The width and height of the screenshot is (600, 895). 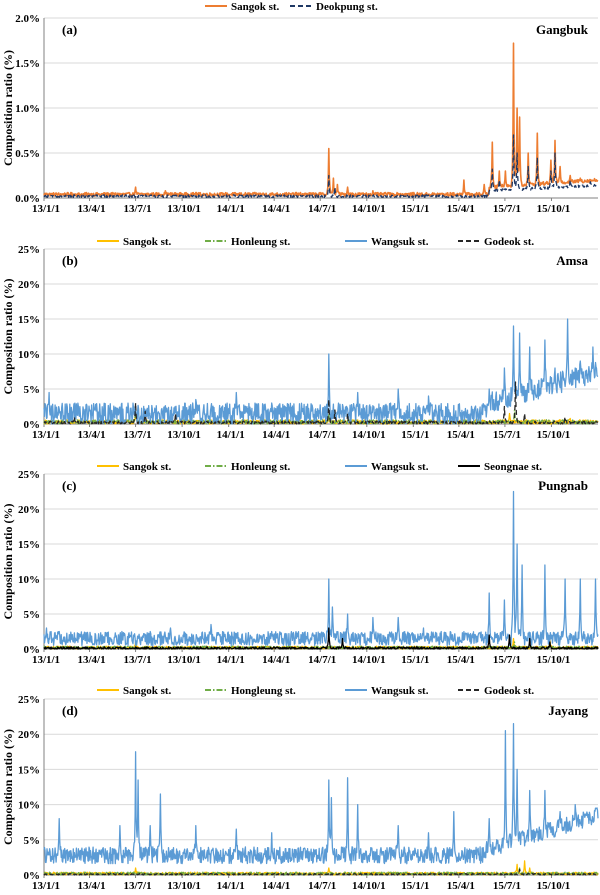 What do you see at coordinates (70, 260) in the screenshot?
I see `panel-label: (b)` at bounding box center [70, 260].